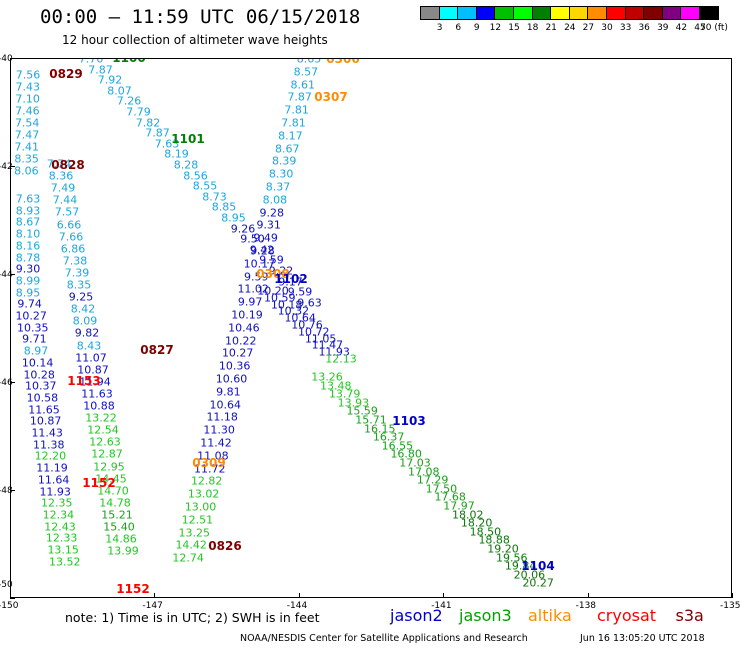 The height and width of the screenshot is (650, 740). I want to click on wave-height-value: 10.28, so click(39, 374).